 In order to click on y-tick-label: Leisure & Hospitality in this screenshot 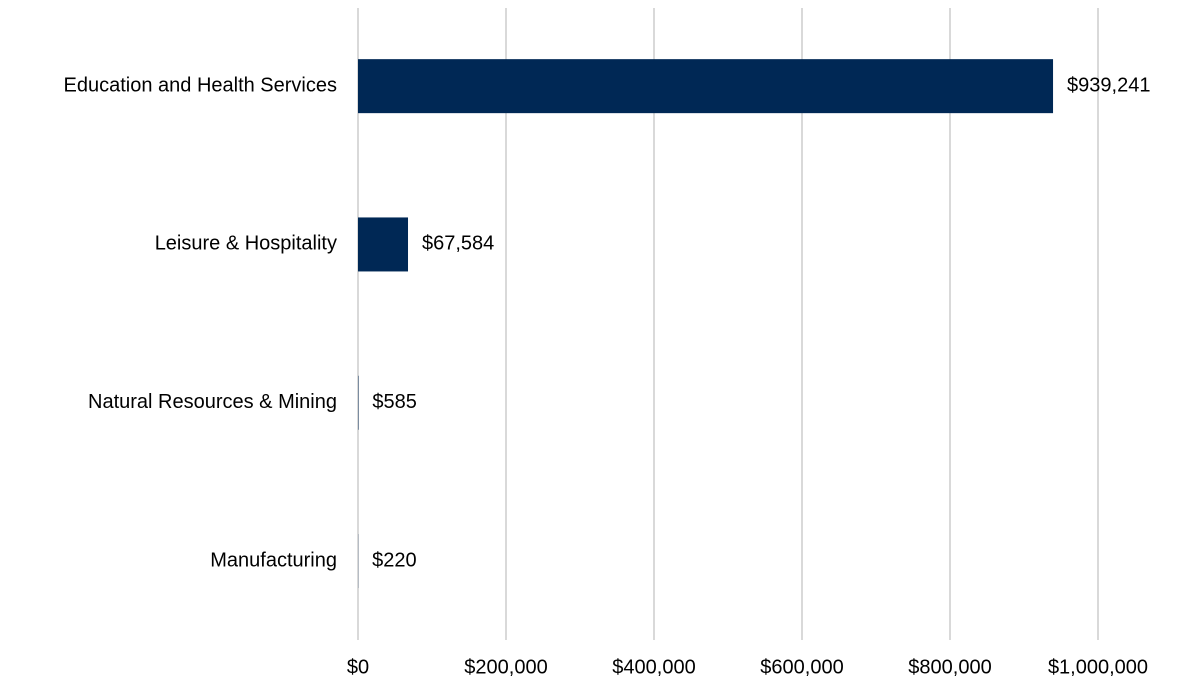, I will do `click(246, 244)`.